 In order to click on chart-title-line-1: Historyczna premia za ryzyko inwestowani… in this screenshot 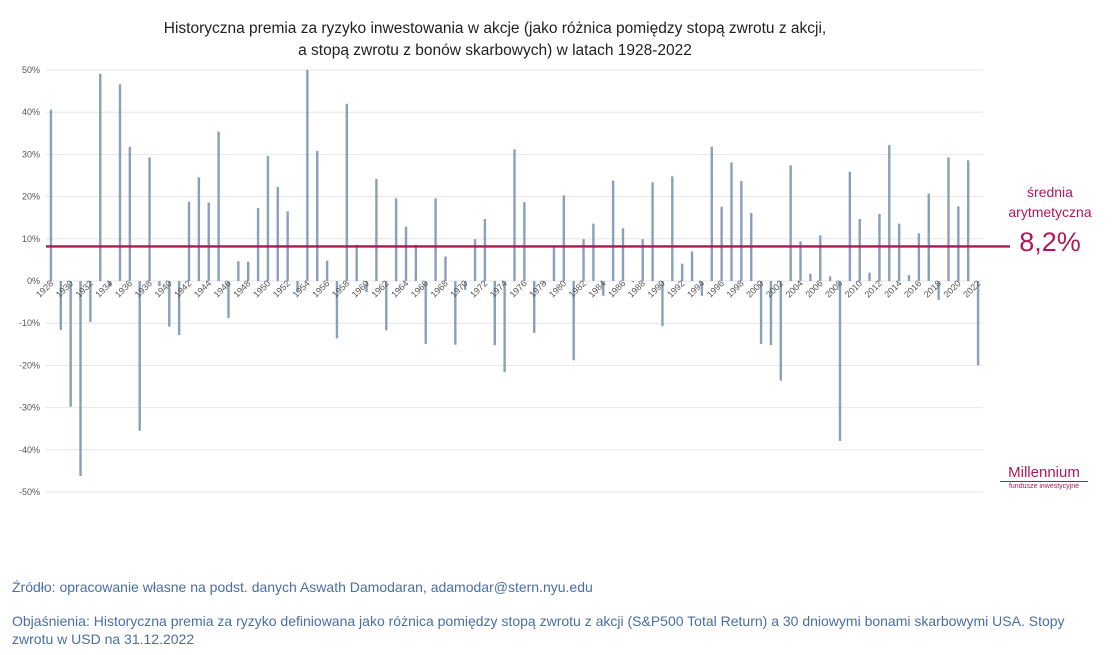, I will do `click(495, 28)`.